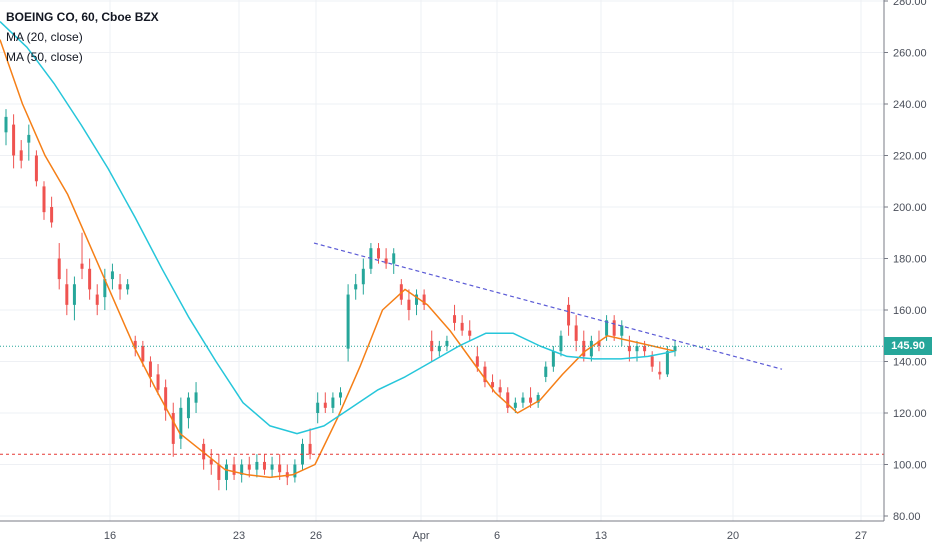  Describe the element at coordinates (420, 536) in the screenshot. I see `x-tick-label: Apr` at that location.